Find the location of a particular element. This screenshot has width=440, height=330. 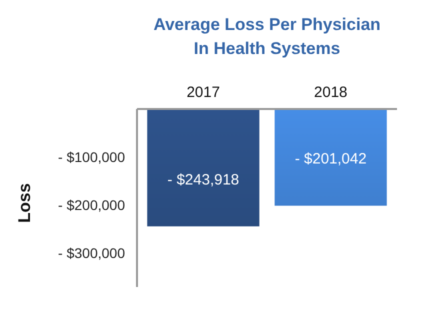

x-tick-label: 2018 is located at coordinates (331, 92).